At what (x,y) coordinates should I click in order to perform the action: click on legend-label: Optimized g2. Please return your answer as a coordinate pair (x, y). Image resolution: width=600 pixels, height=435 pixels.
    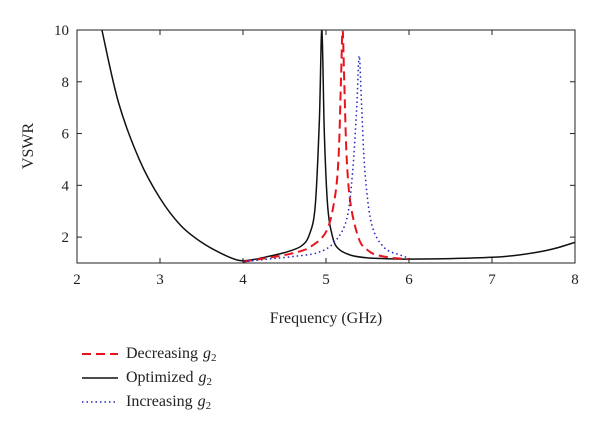
    Looking at the image, I should click on (169, 378).